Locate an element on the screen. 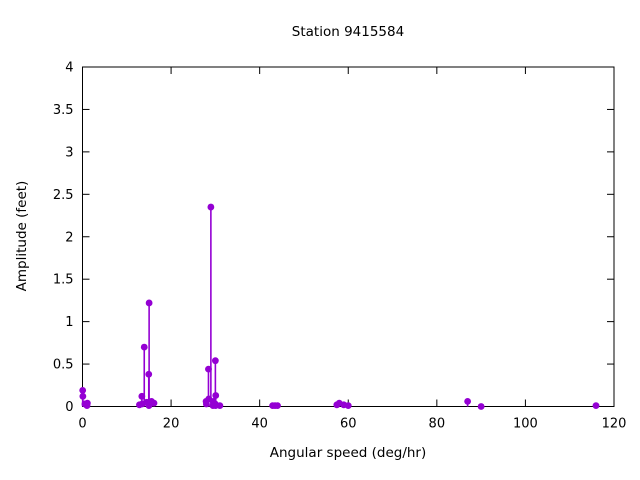 Image resolution: width=640 pixels, height=480 pixels. y-tick-label: 0 is located at coordinates (69, 407).